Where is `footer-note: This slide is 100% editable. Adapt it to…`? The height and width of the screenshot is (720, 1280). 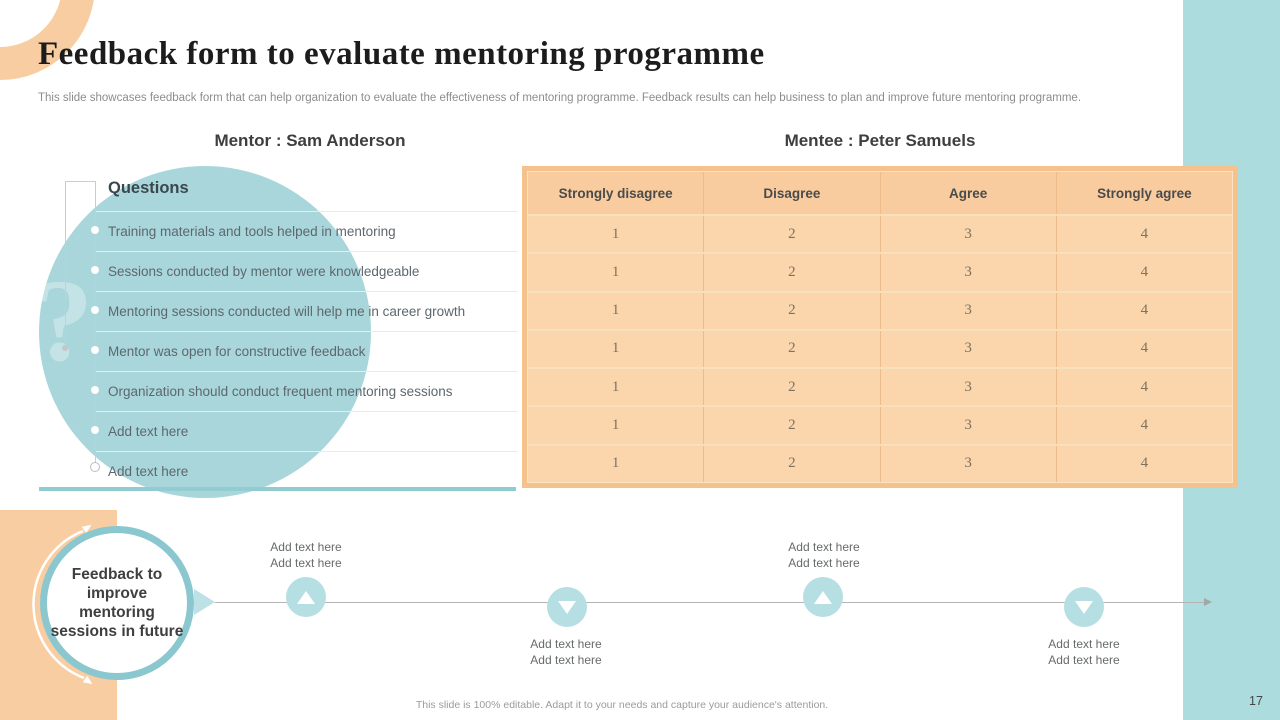 footer-note: This slide is 100% editable. Adapt it to… is located at coordinates (622, 705).